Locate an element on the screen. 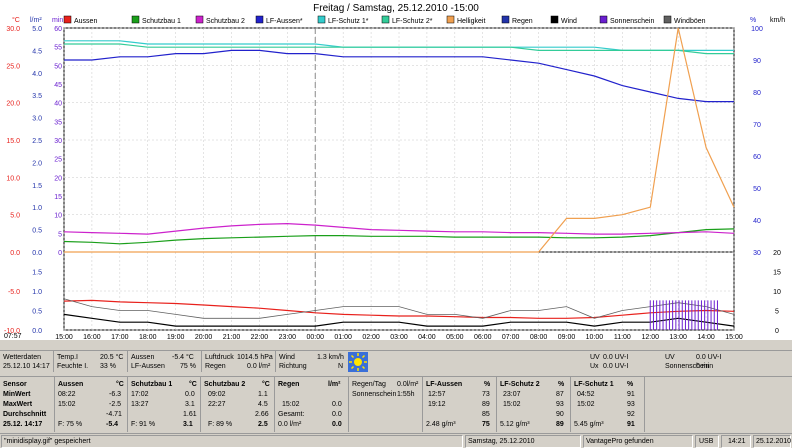 The height and width of the screenshot is (448, 792). min-axis-unit: min is located at coordinates (57, 20).